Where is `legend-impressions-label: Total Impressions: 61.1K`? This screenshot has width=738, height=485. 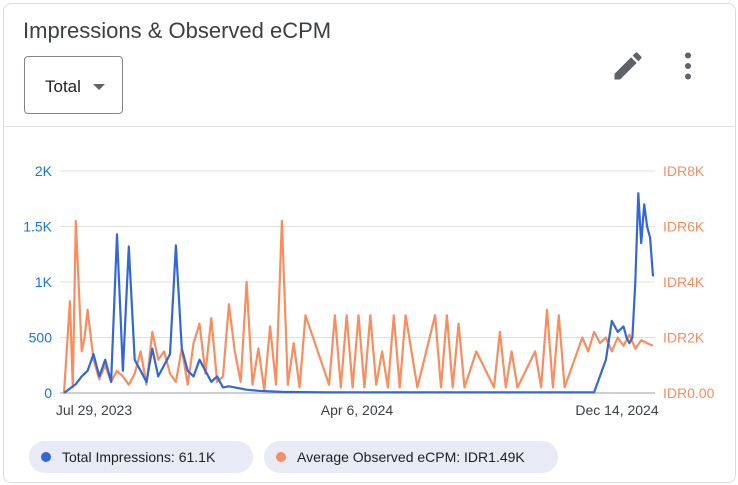 legend-impressions-label: Total Impressions: 61.1K is located at coordinates (139, 457).